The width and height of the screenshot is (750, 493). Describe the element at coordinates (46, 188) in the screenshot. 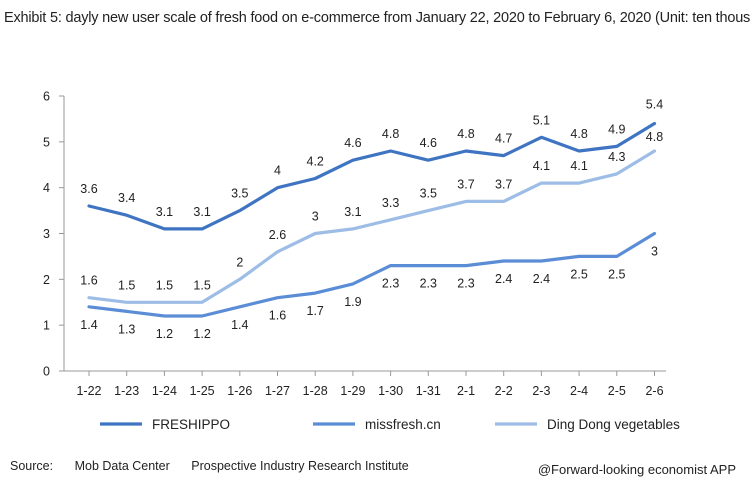

I see `y-tick-label: 4` at that location.